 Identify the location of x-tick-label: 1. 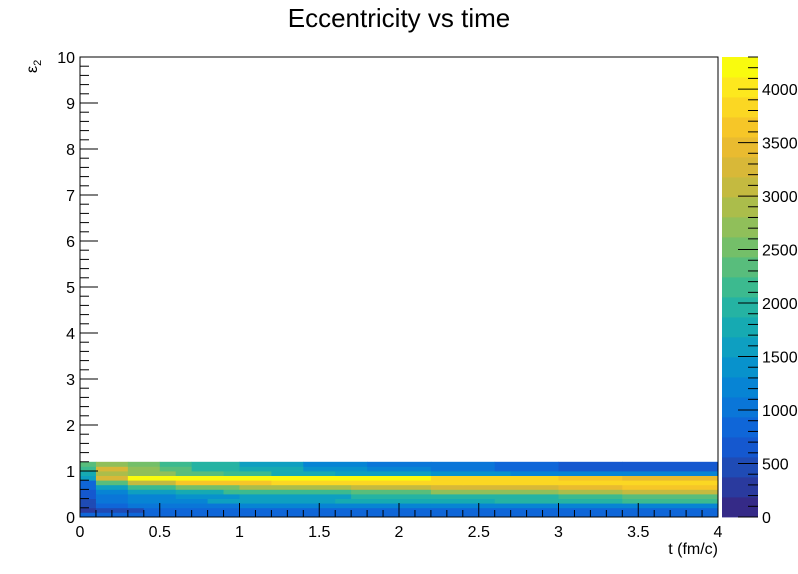
(239, 532).